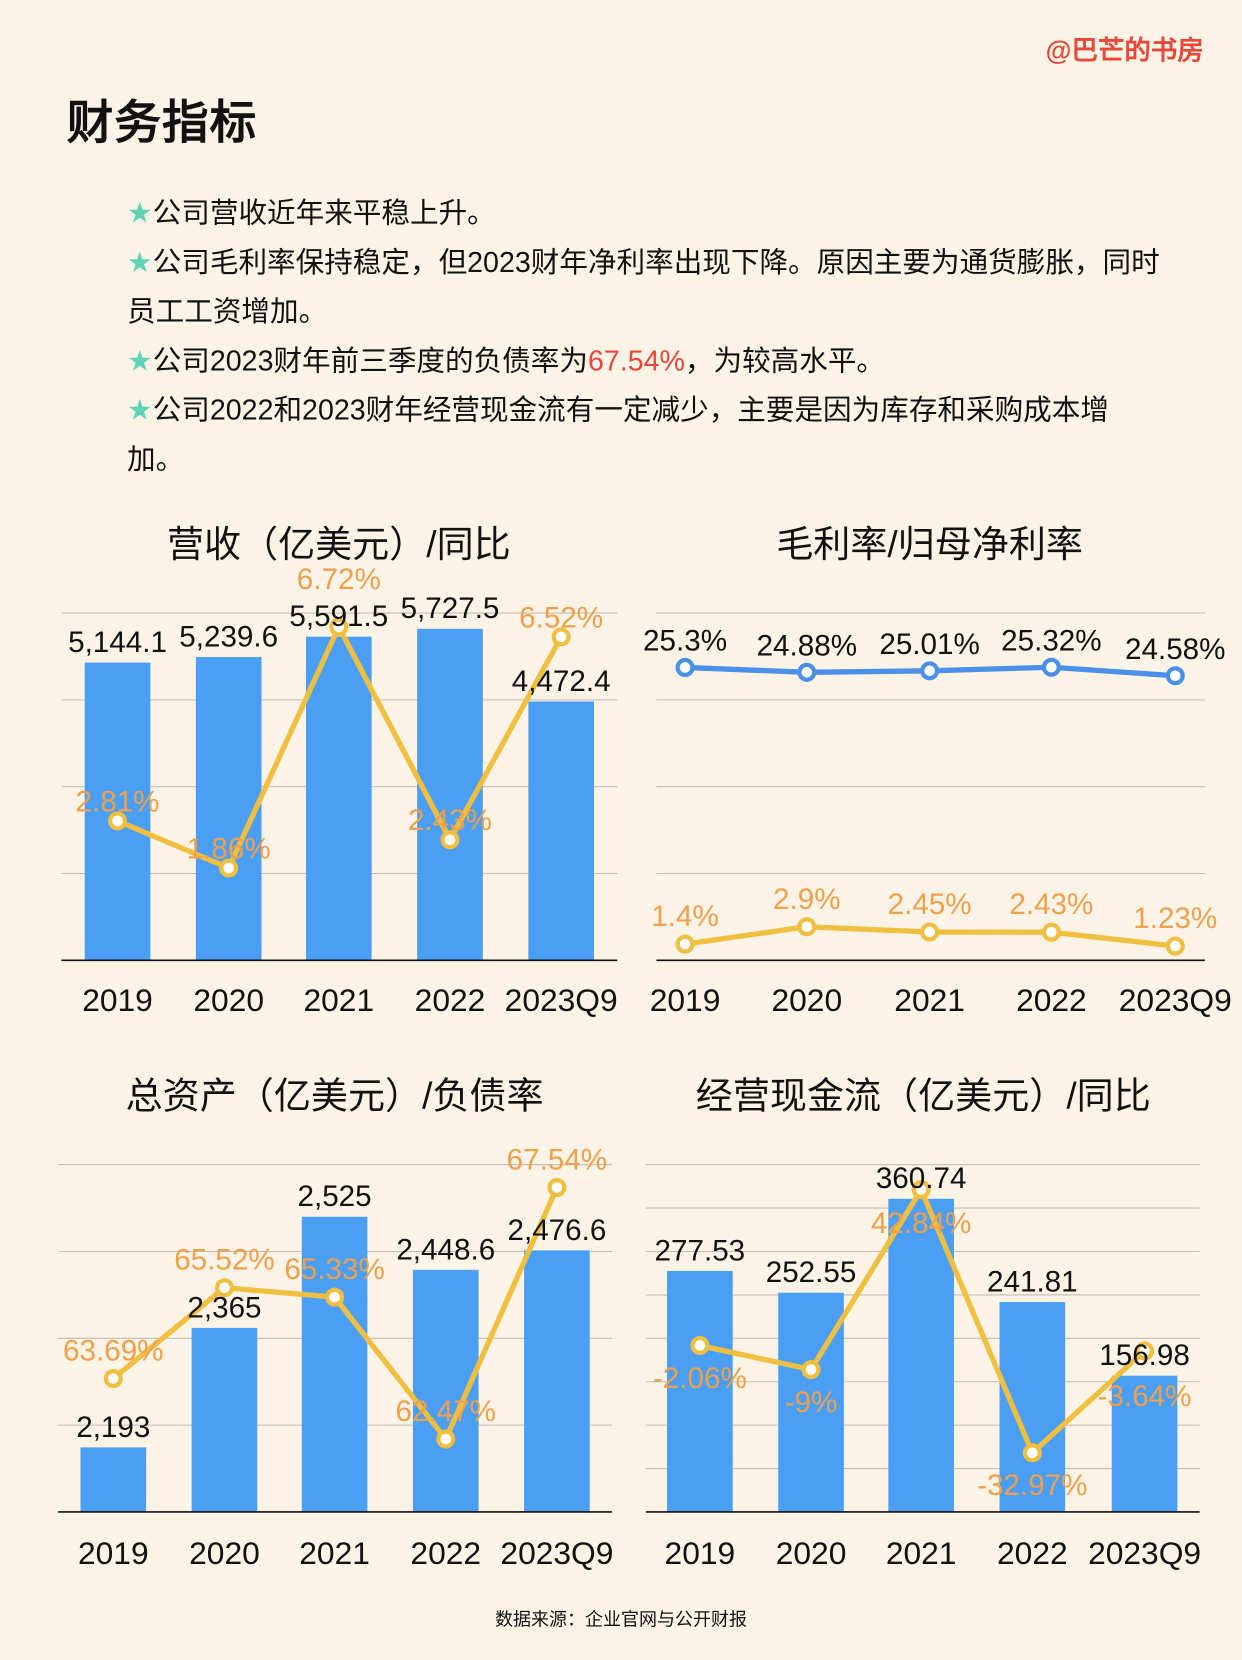 The width and height of the screenshot is (1242, 1660). I want to click on line-value-label: 65.52%, so click(224, 1260).